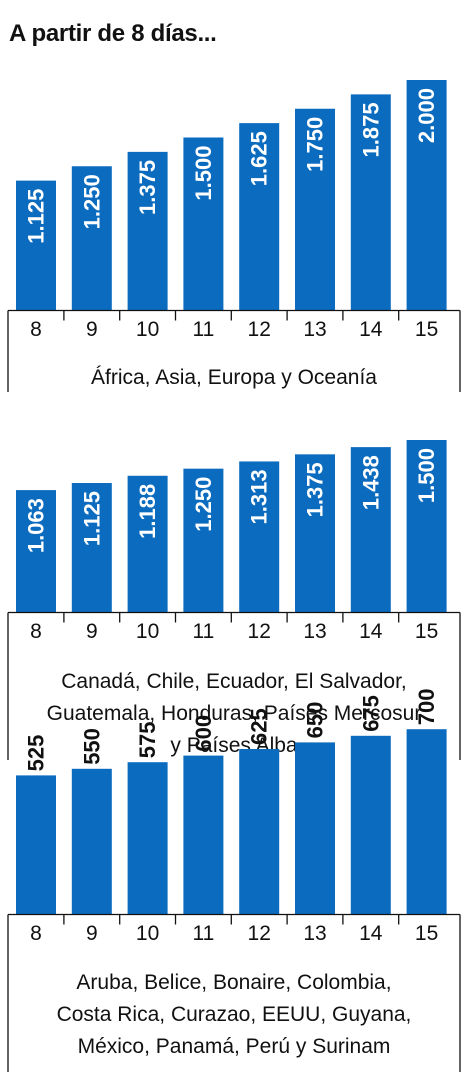 The width and height of the screenshot is (468, 1086). What do you see at coordinates (36, 525) in the screenshot?
I see `data-label-8: 1.063` at bounding box center [36, 525].